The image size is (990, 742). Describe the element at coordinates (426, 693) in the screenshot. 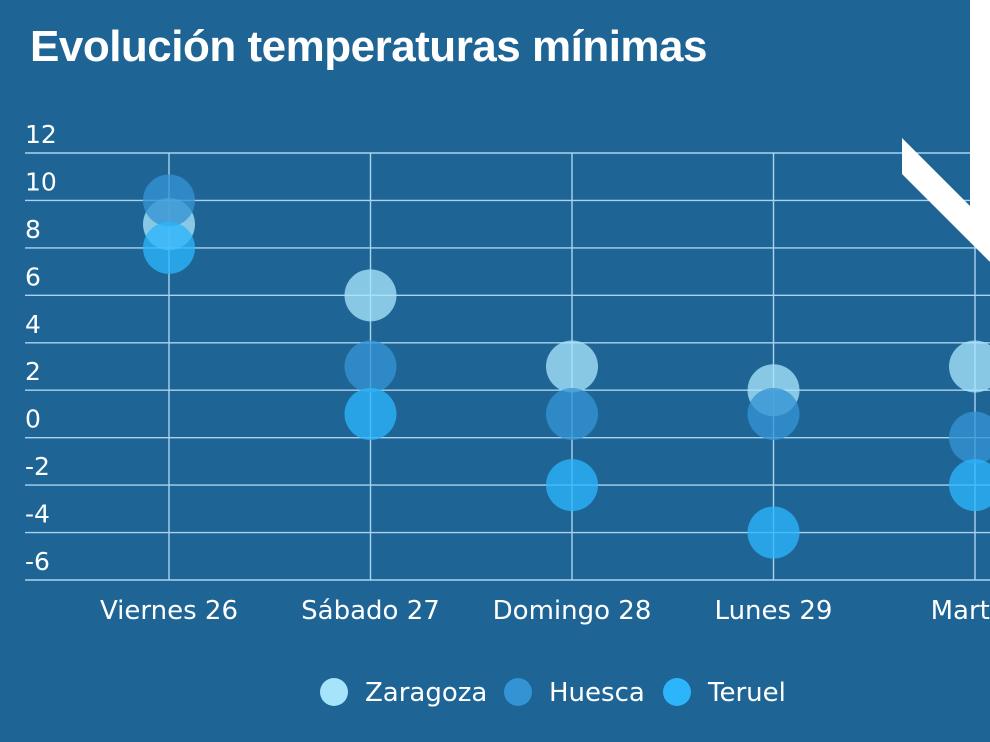

I see `legend-label-zaragoza: Zaragoza` at that location.